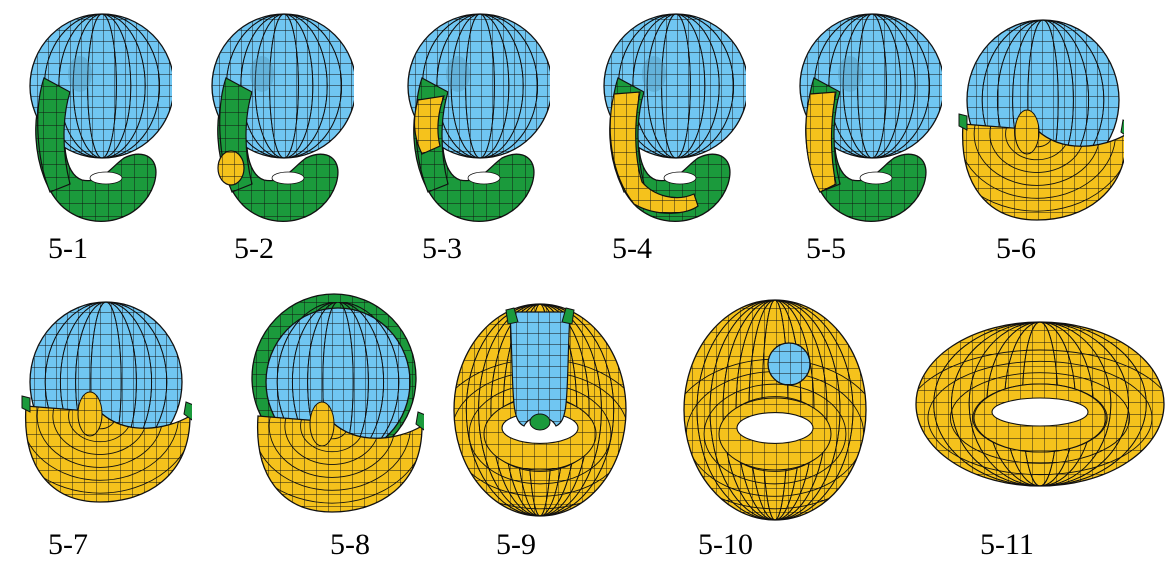 This screenshot has width=1170, height=562. I want to click on caption-5-6: 5-6, so click(1016, 248).